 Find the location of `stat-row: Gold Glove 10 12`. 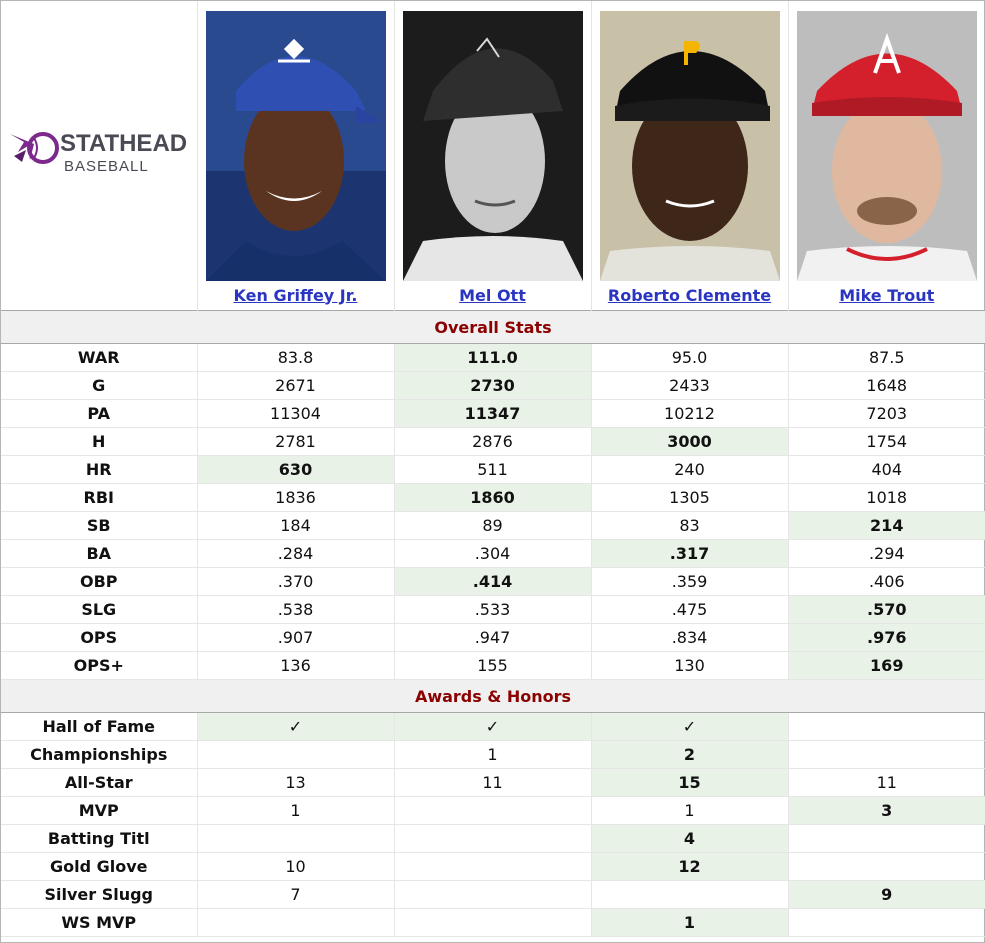

stat-row: Gold Glove 10 12 is located at coordinates (493, 866).